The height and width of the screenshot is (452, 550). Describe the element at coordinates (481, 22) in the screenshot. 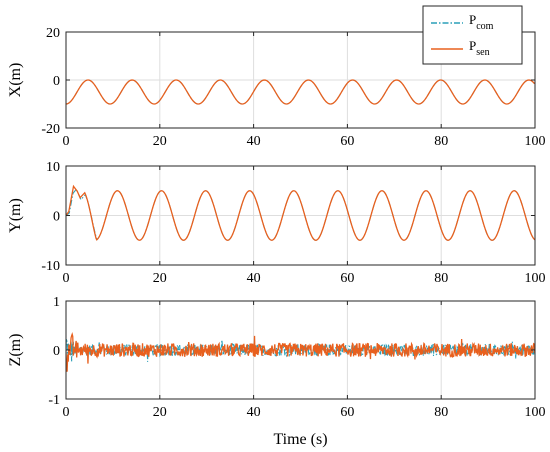

I see `legend-label-com: Pcom` at that location.